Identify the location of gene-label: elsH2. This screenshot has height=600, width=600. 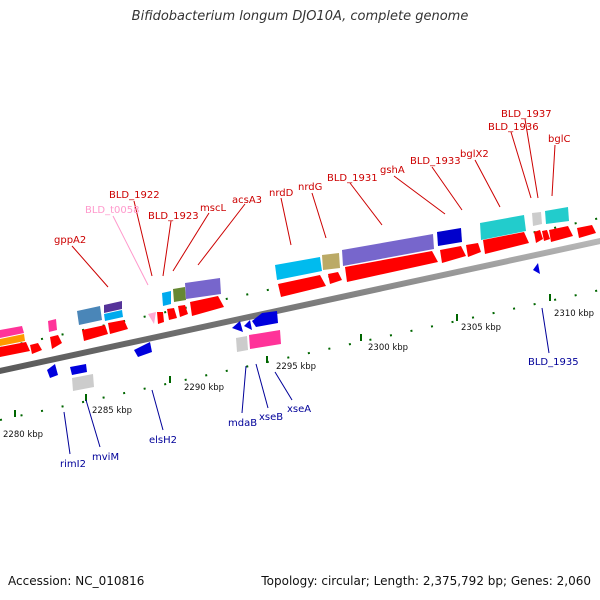
(163, 440).